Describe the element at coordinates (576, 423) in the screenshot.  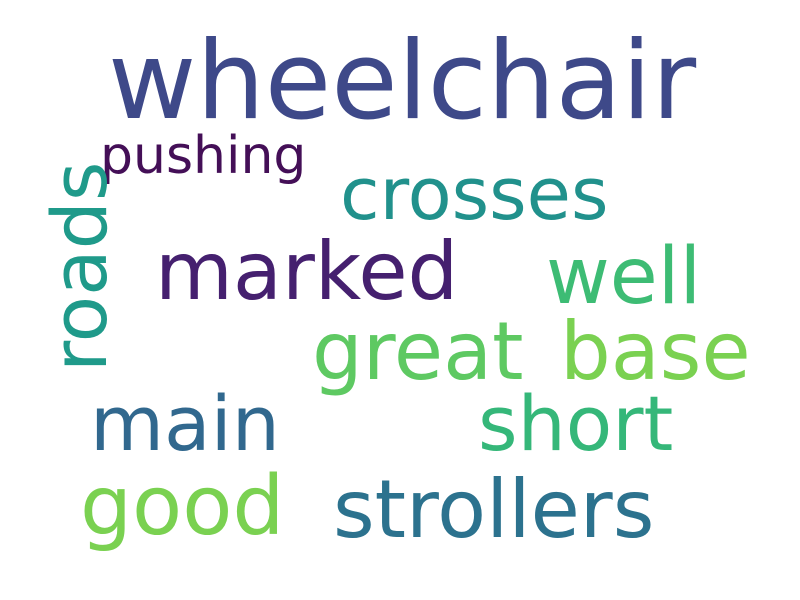
I see `word-short: short` at that location.